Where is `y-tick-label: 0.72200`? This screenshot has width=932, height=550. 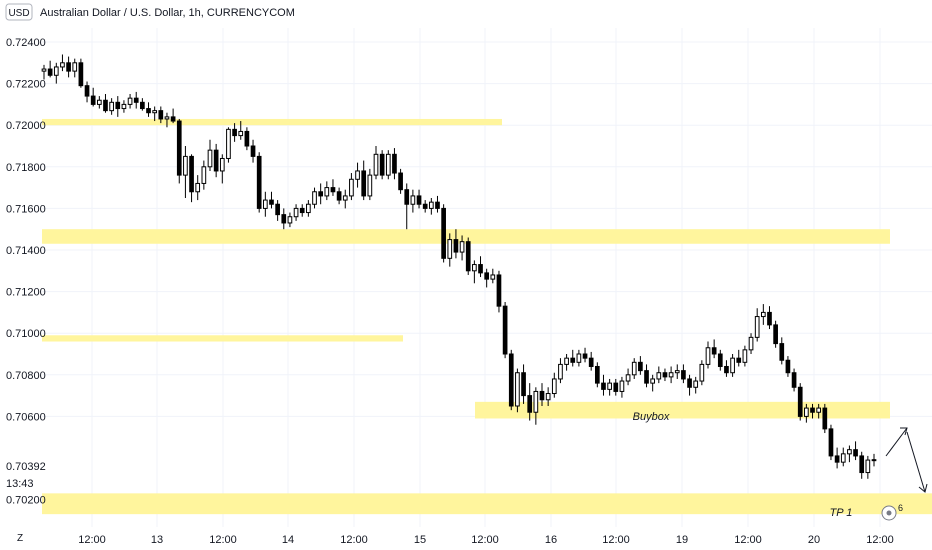 y-tick-label: 0.72200 is located at coordinates (26, 85).